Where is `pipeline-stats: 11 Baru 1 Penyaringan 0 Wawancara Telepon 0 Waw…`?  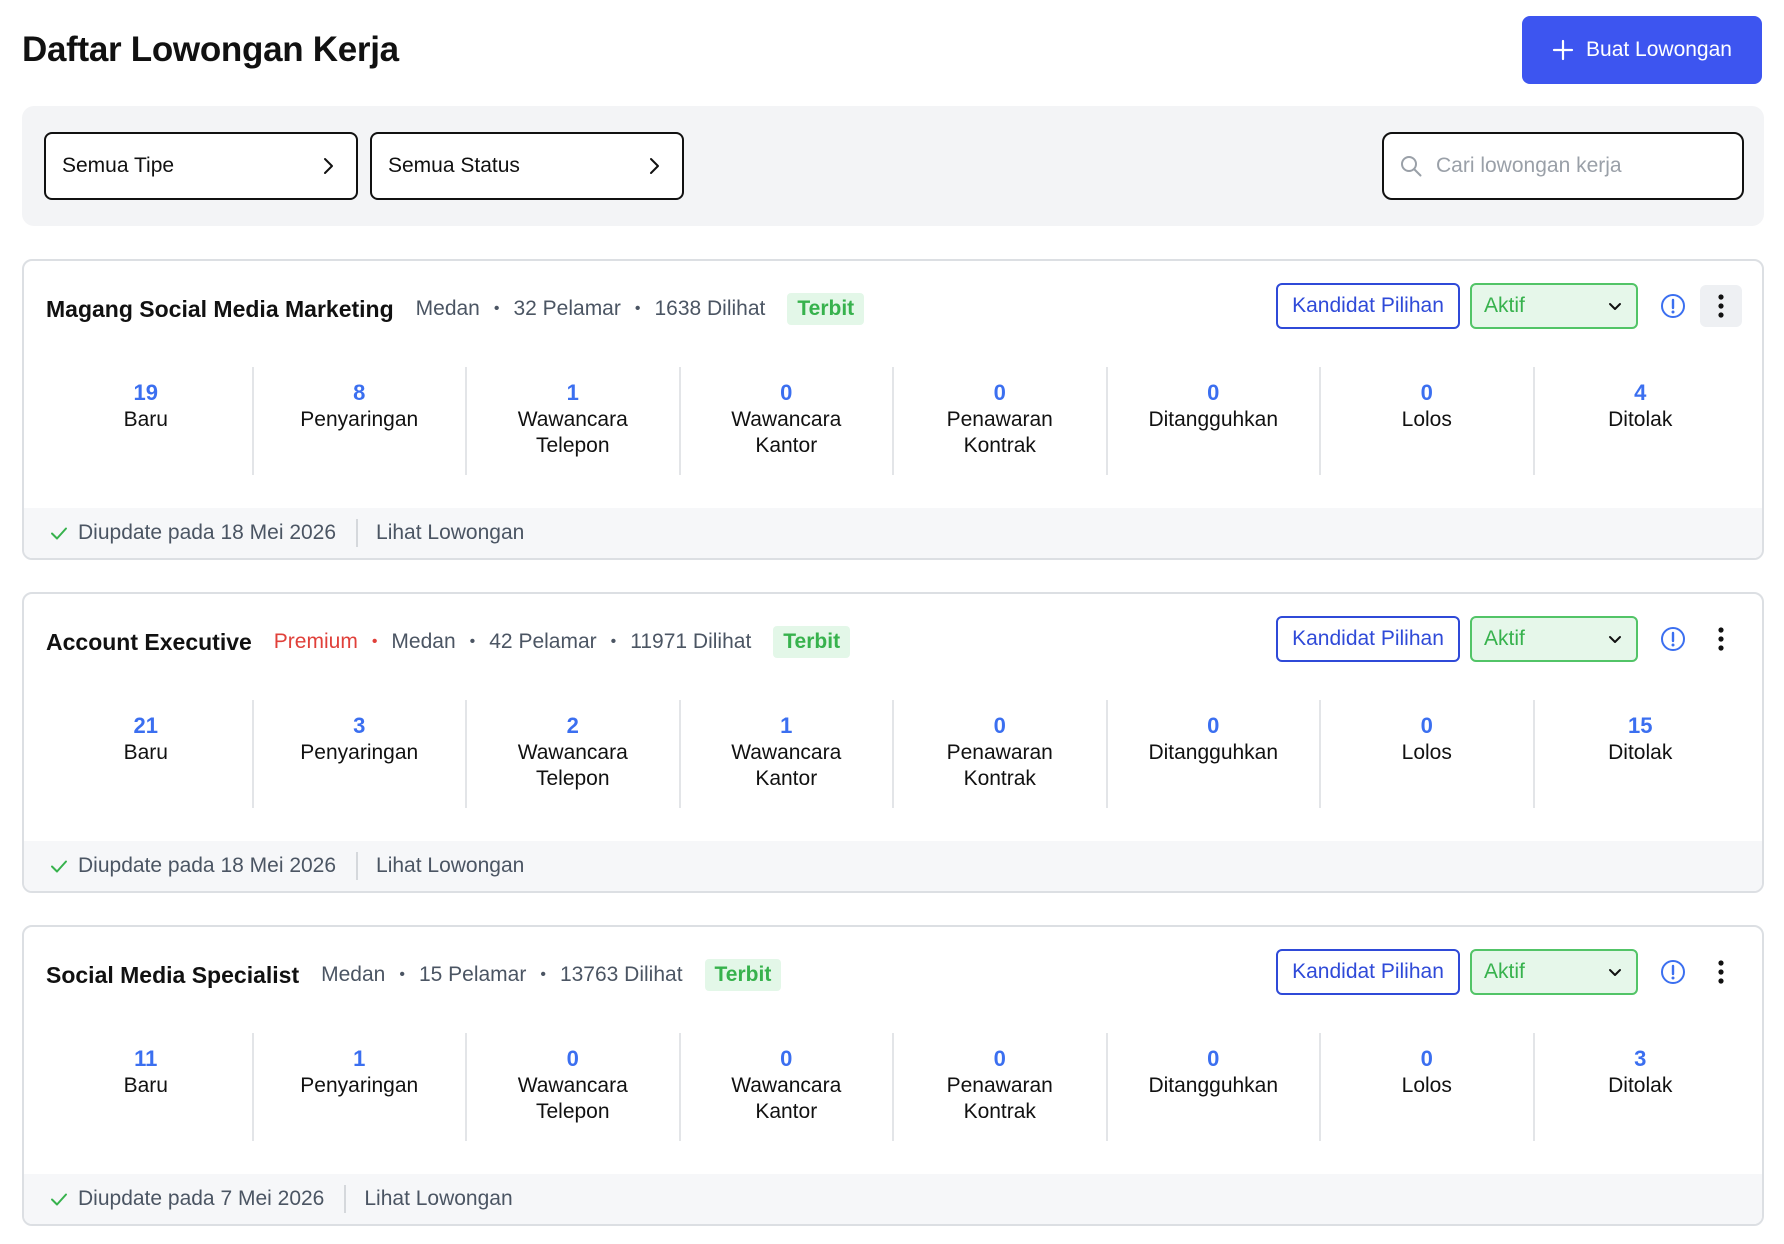
pipeline-stats: 11 Baru 1 Penyaringan 0 Wawancara Telepon 0 Waw… is located at coordinates (893, 1087).